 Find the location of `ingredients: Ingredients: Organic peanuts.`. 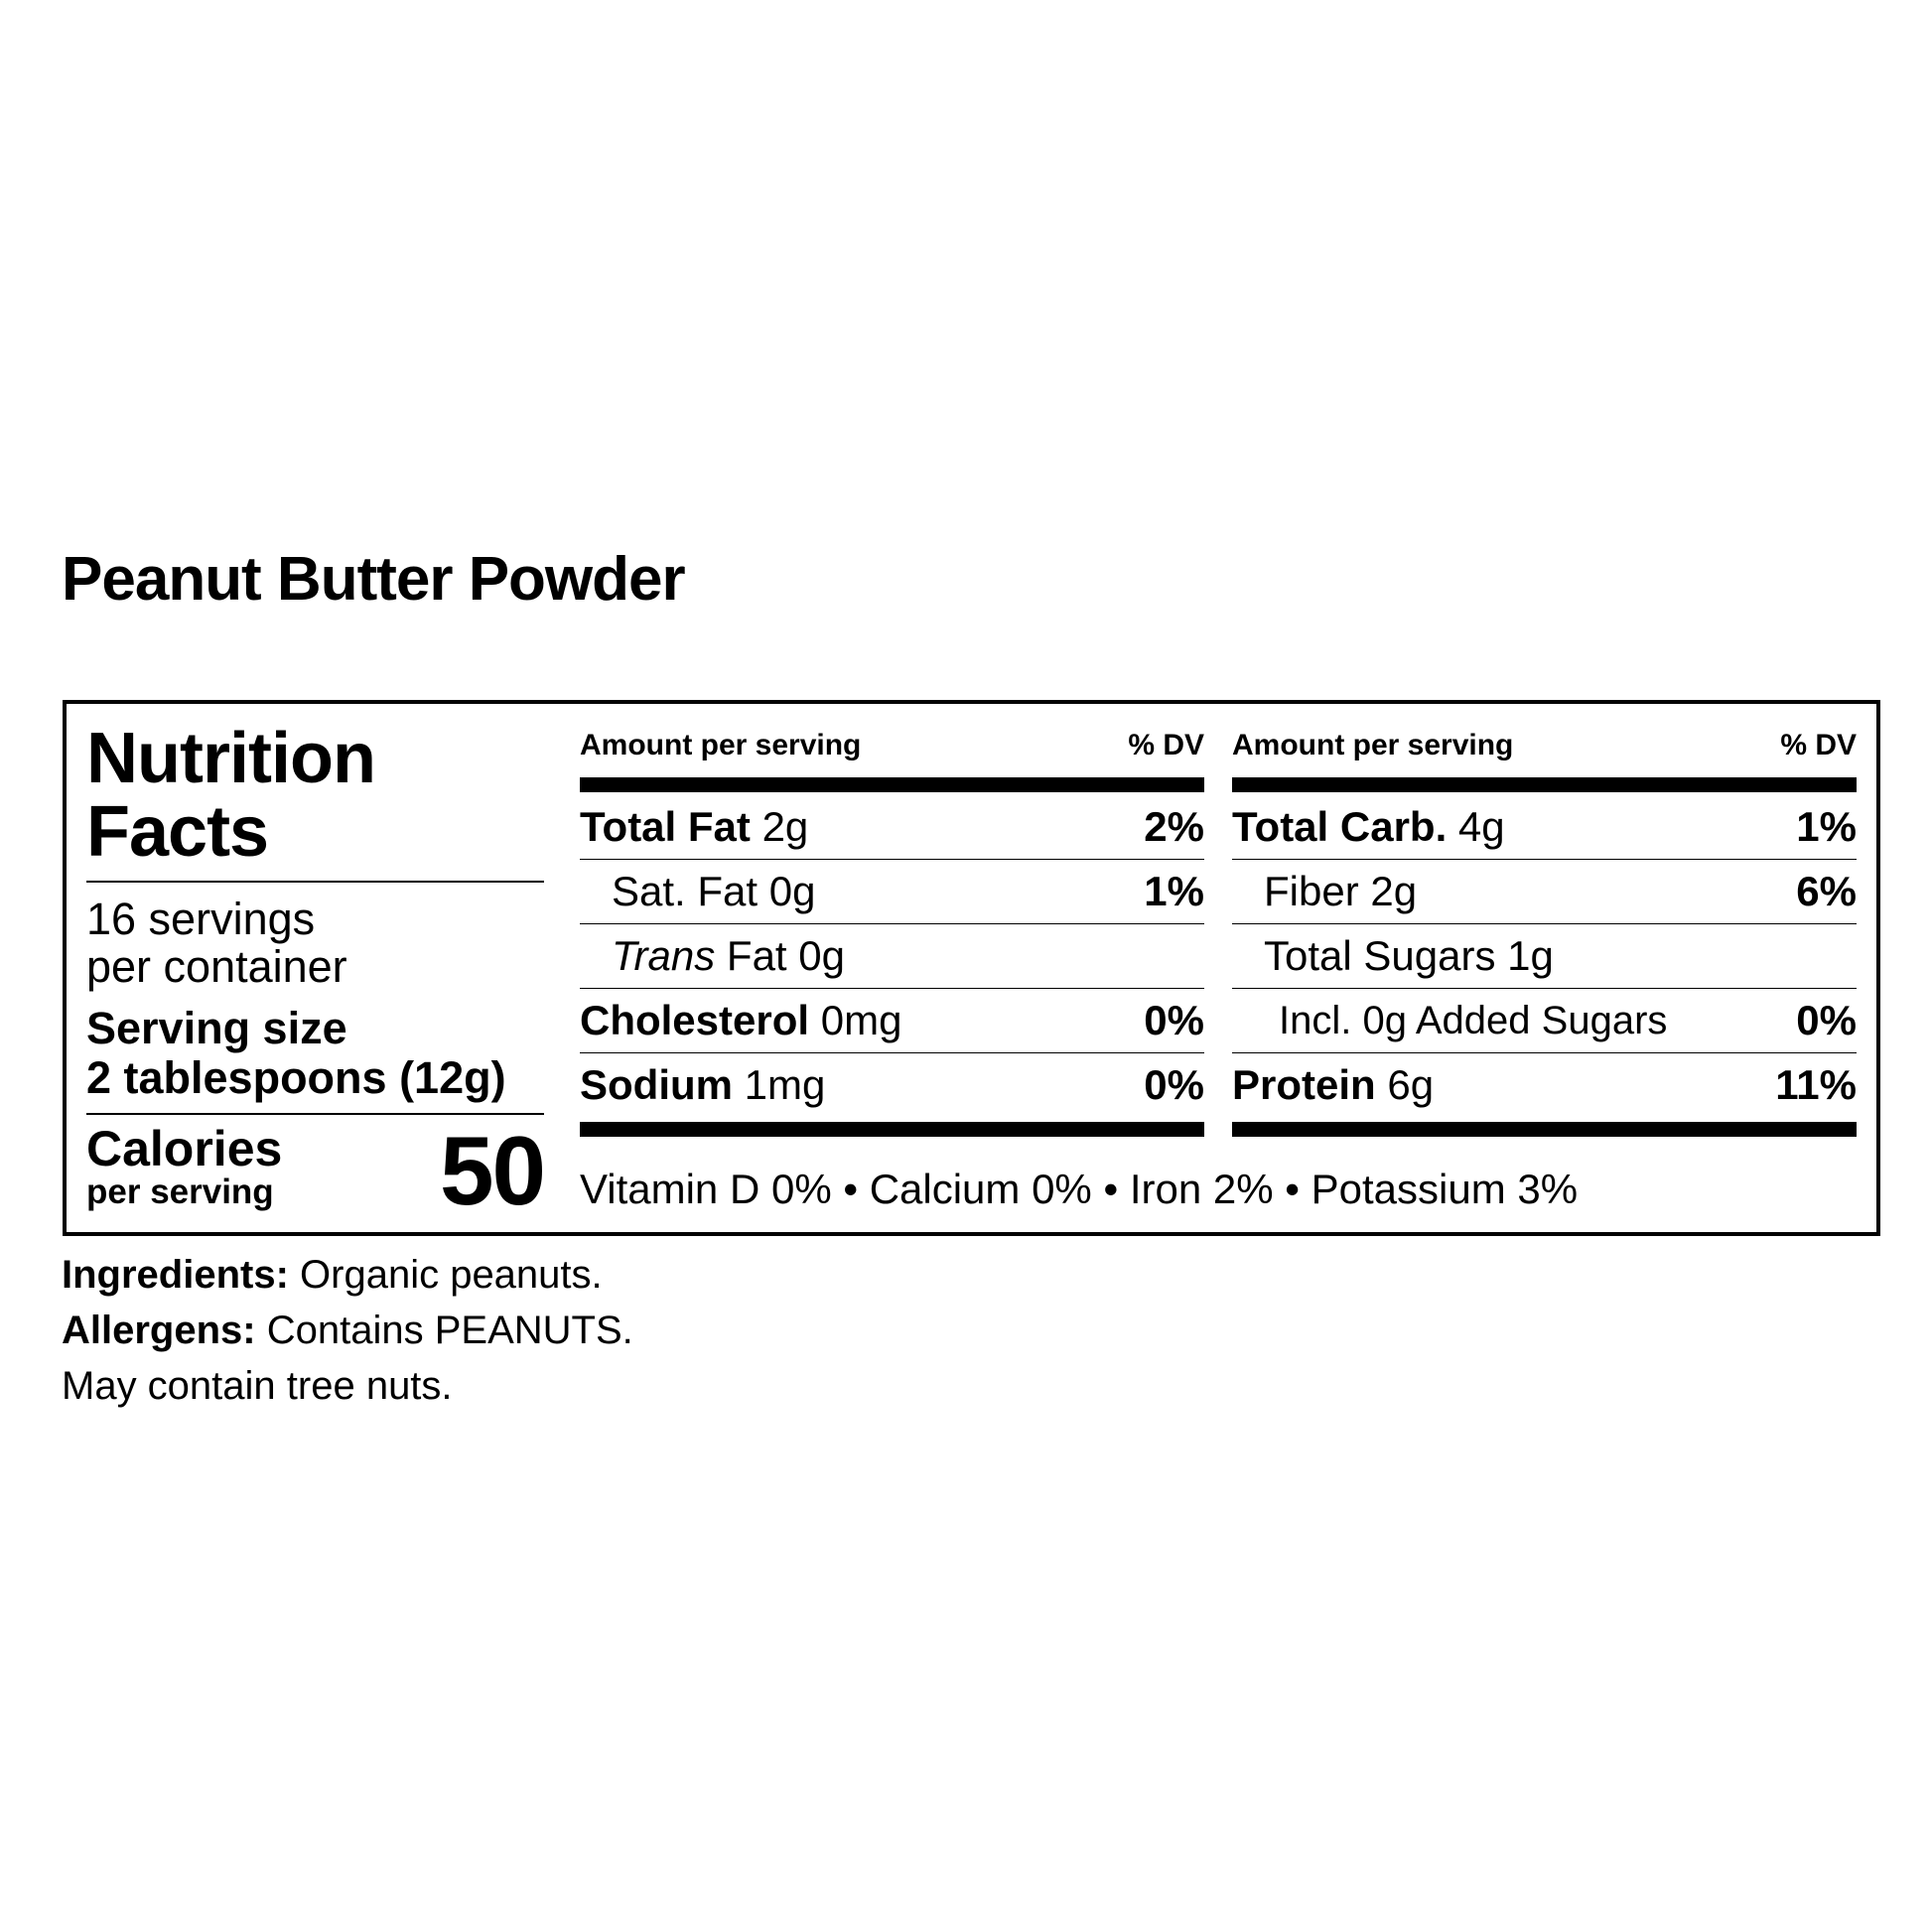

ingredients: Ingredients: Organic peanuts. is located at coordinates (332, 1276).